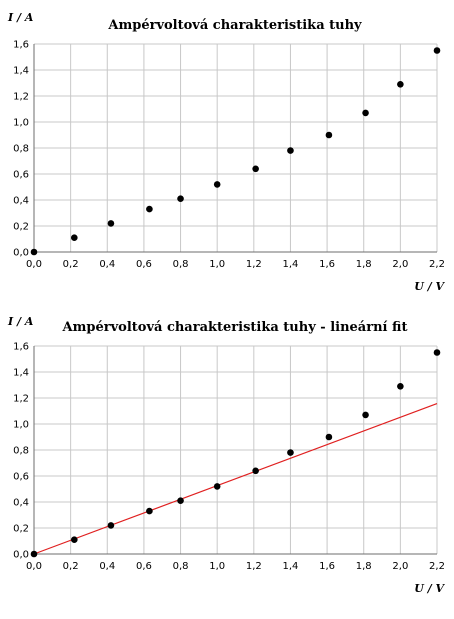 This screenshot has height=619, width=454. I want to click on chart-title: Ampérvoltová charakteristika tuhy, so click(234, 25).